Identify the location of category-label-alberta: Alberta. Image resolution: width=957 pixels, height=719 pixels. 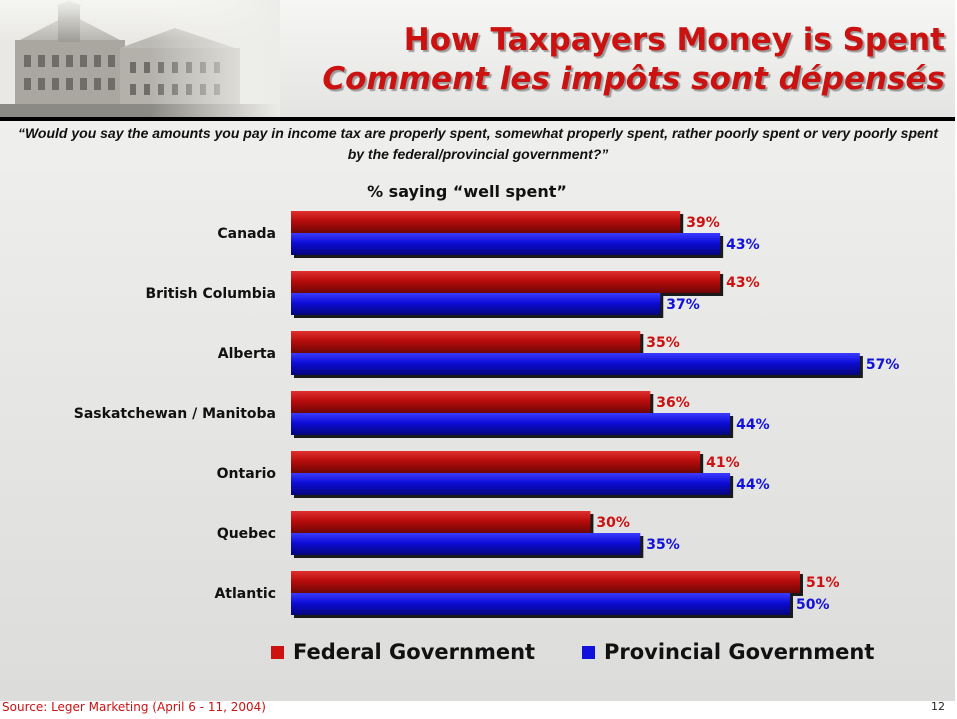
(247, 354).